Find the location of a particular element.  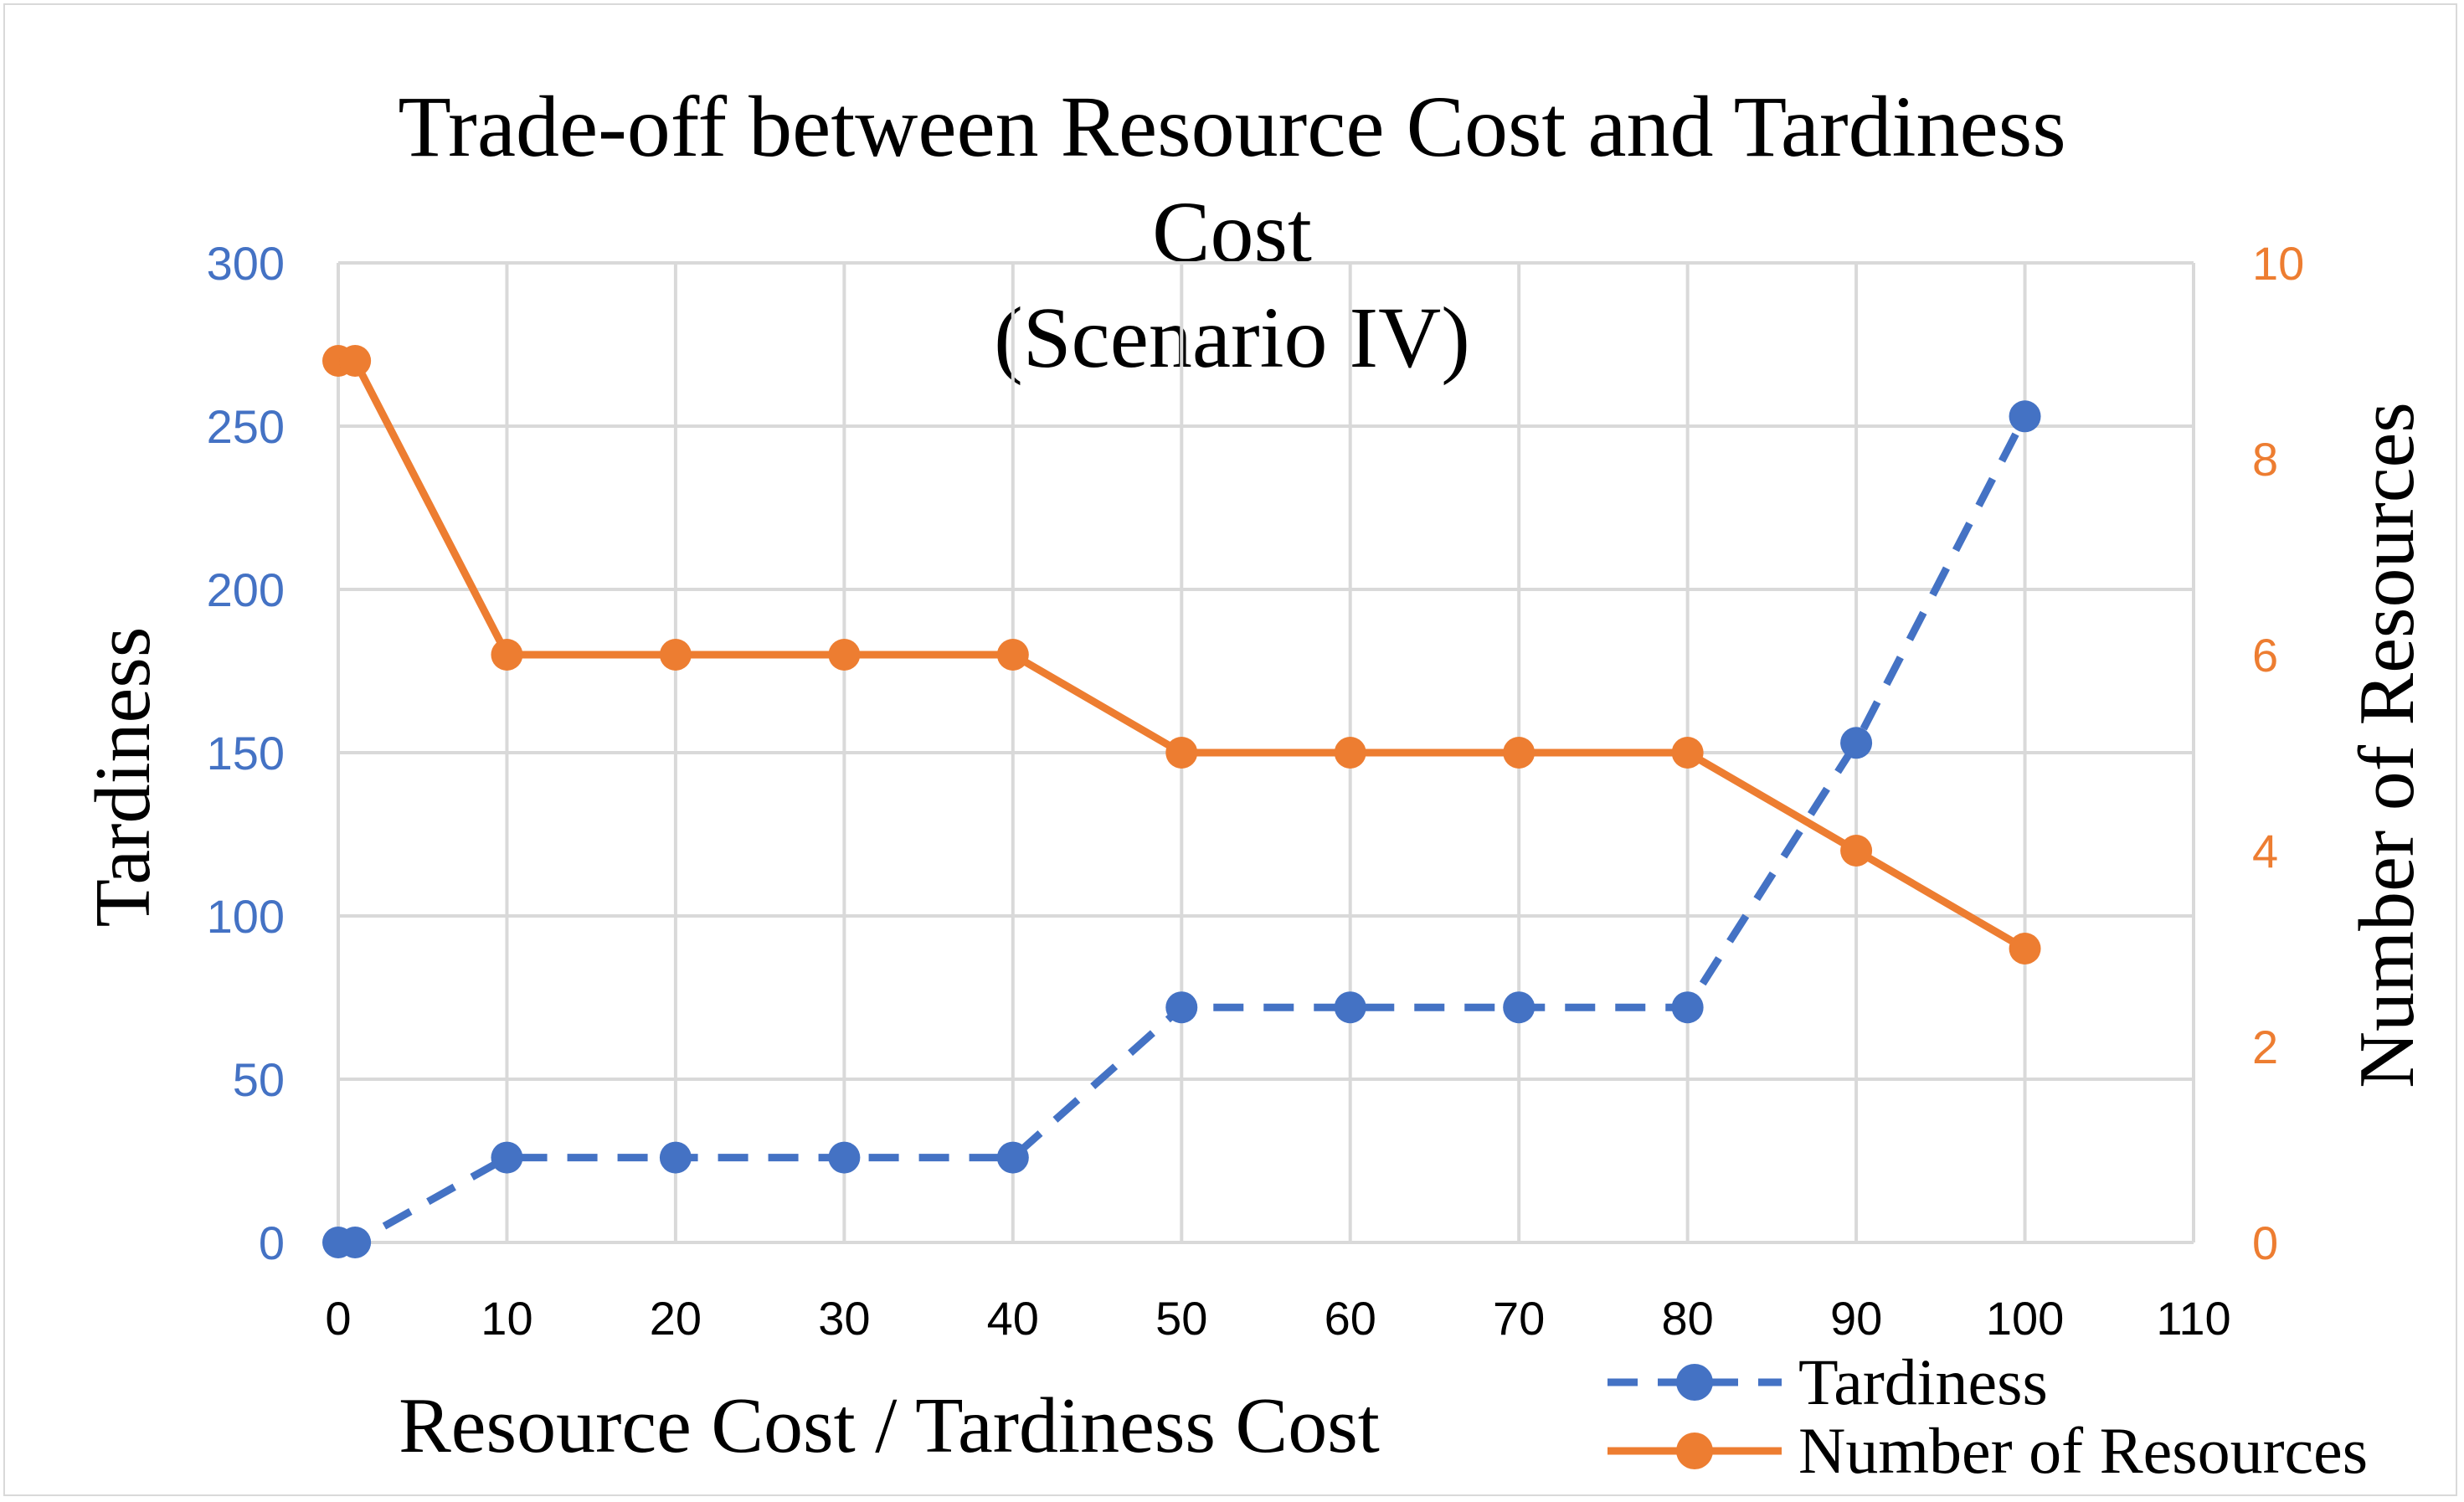

x-tick-label: 90 is located at coordinates (1856, 1318).